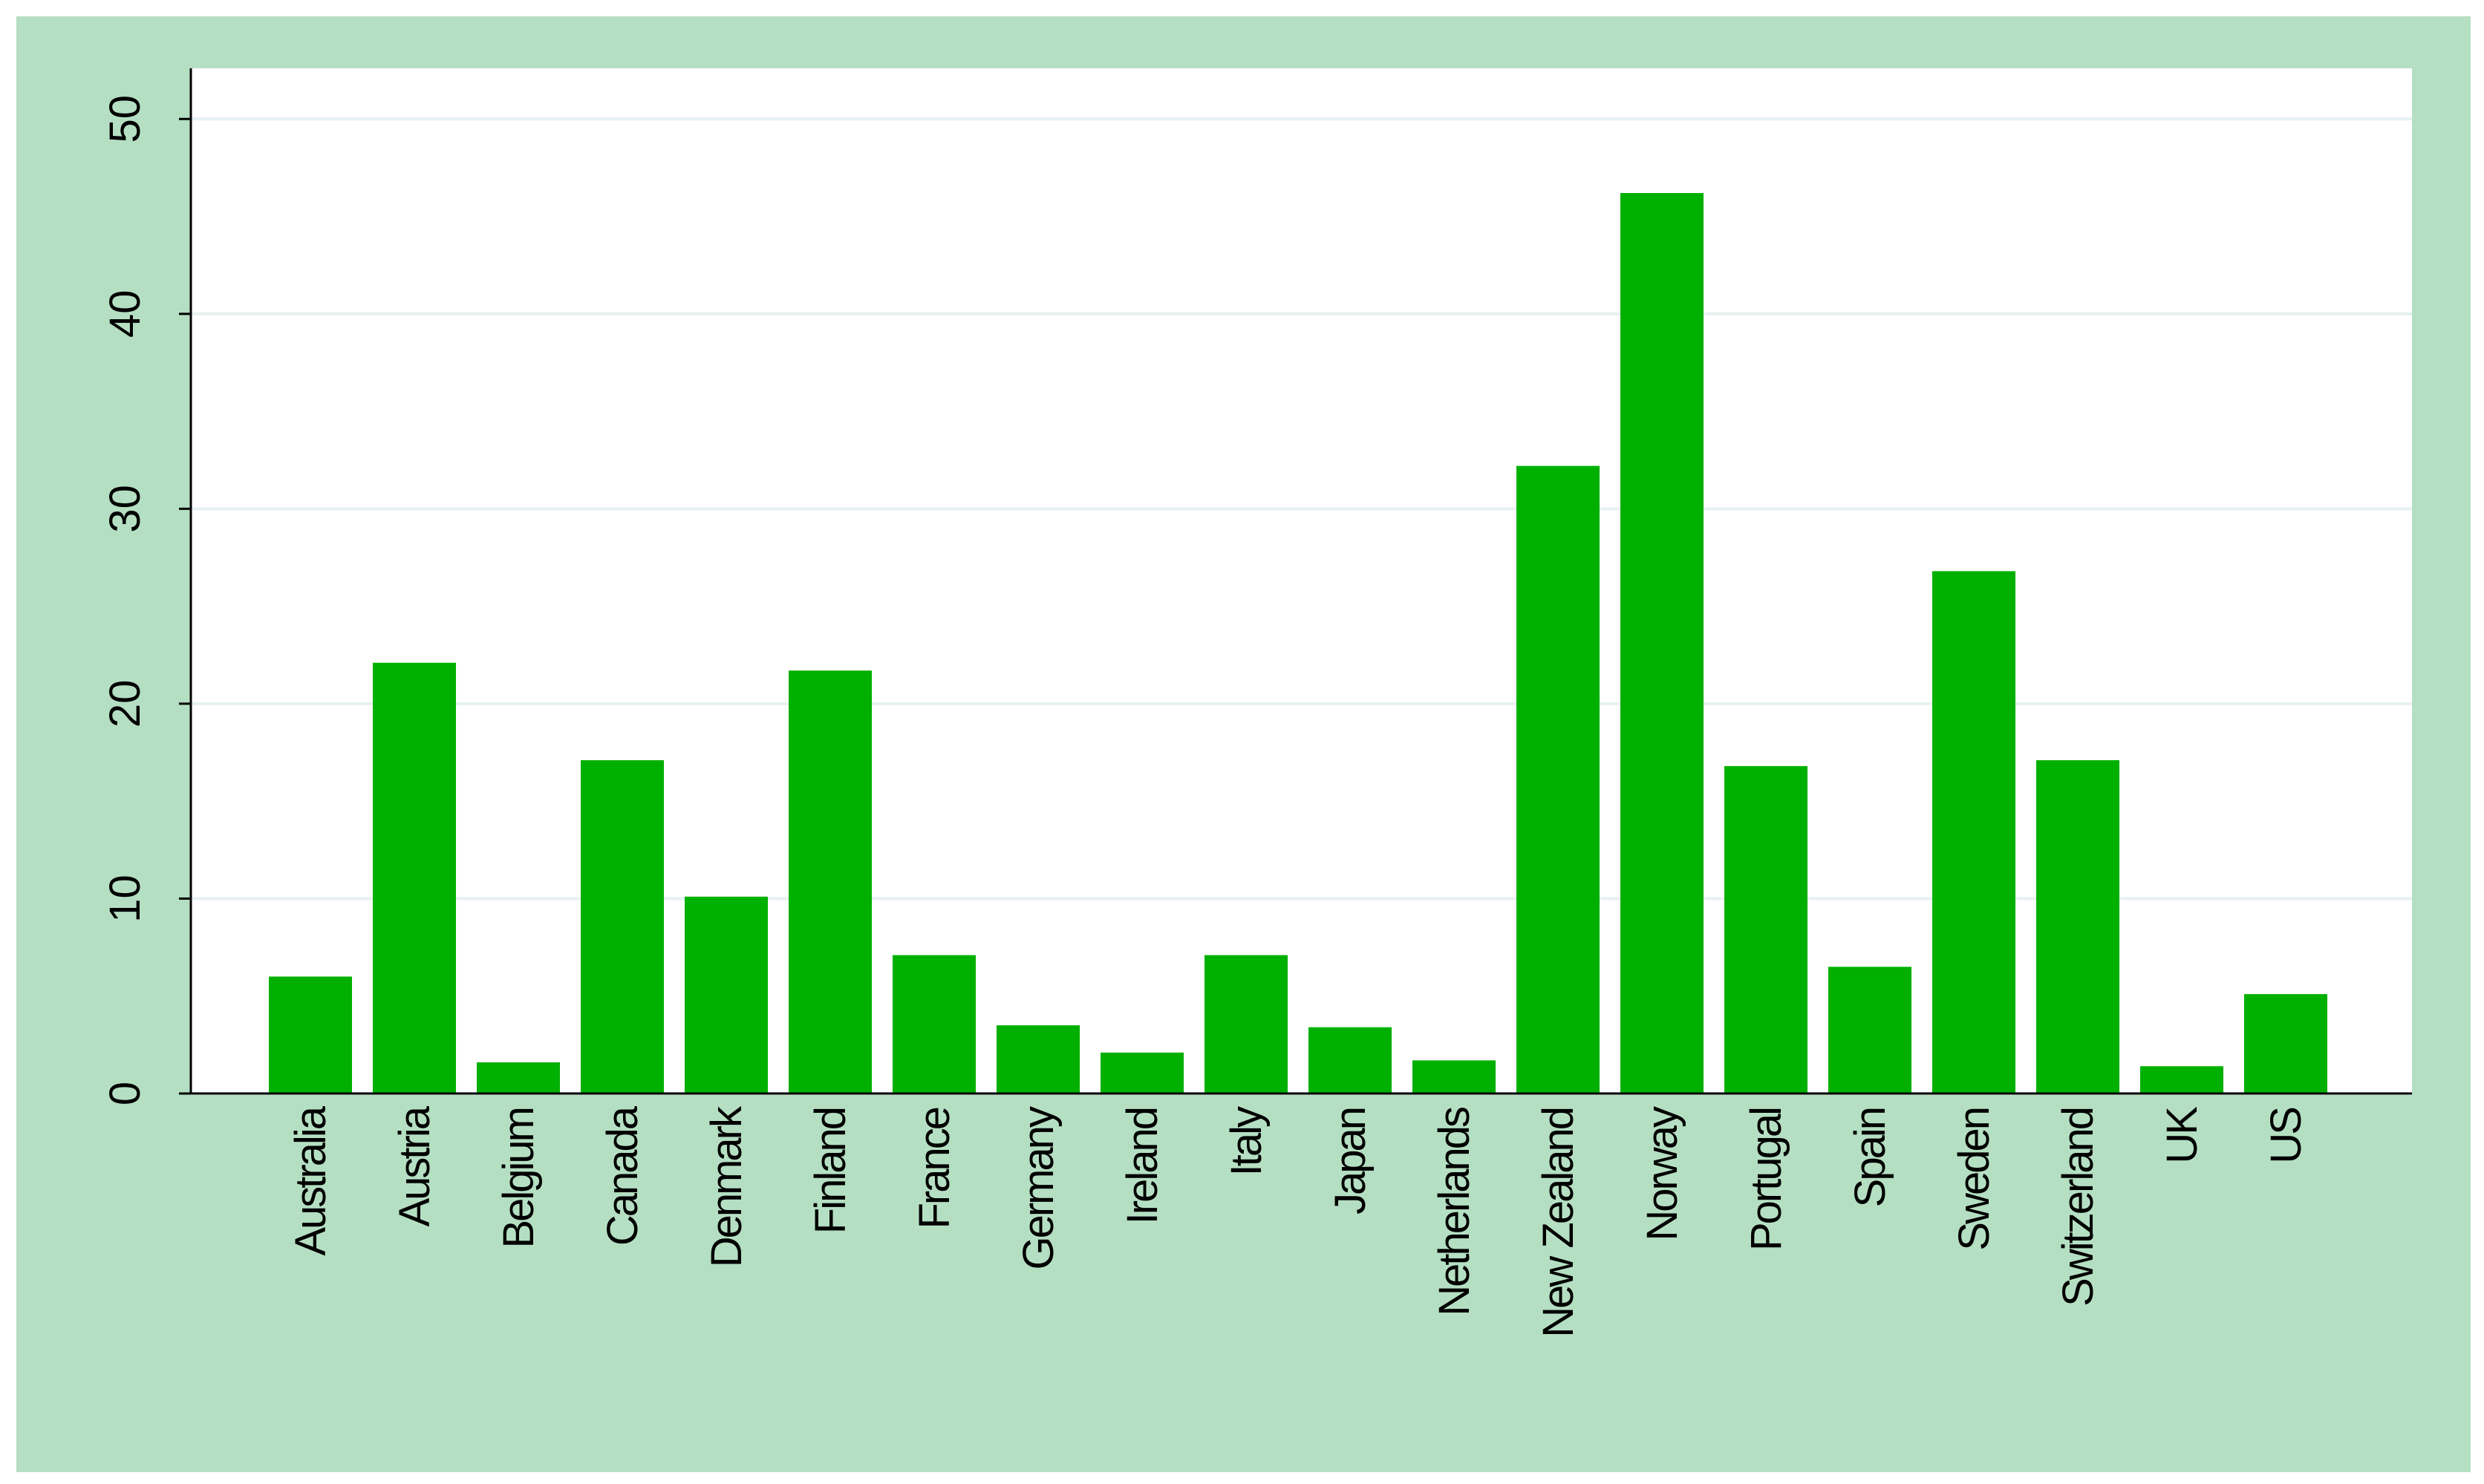 The width and height of the screenshot is (2484, 1484). What do you see at coordinates (519, 1178) in the screenshot?
I see `x-tick-label: Belgium` at bounding box center [519, 1178].